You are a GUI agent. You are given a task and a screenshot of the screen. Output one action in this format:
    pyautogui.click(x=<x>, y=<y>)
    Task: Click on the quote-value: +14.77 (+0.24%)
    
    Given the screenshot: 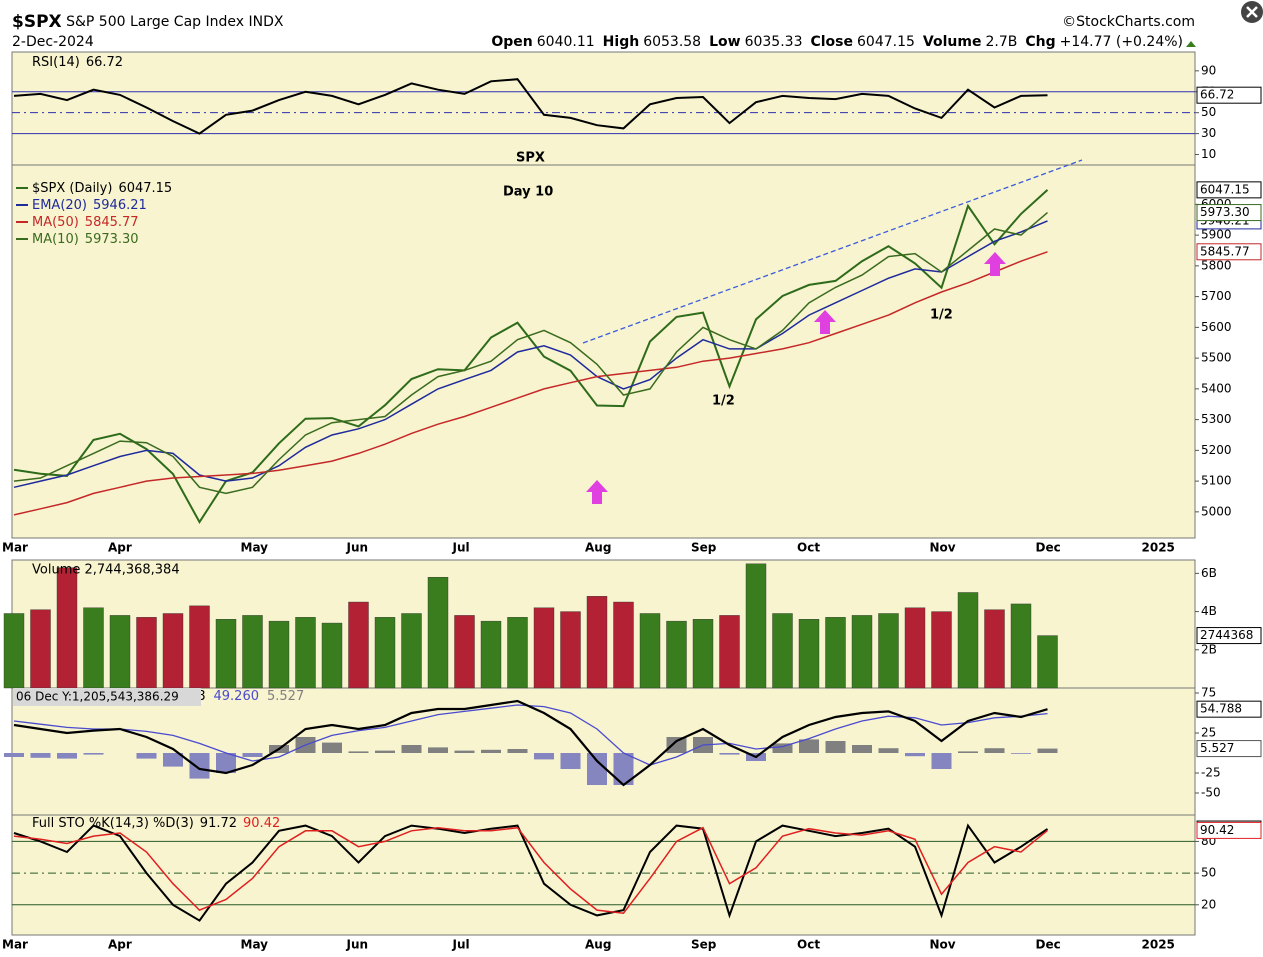 What is the action you would take?
    pyautogui.click(x=1121, y=42)
    